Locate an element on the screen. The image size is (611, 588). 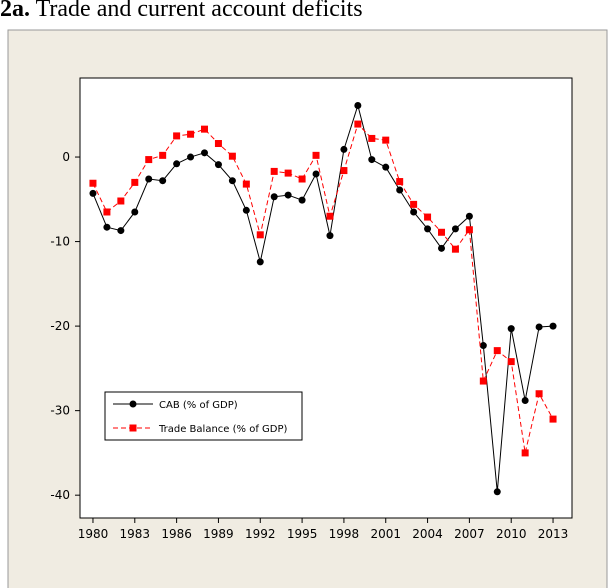
x-tick-label: 2010 is located at coordinates (511, 534).